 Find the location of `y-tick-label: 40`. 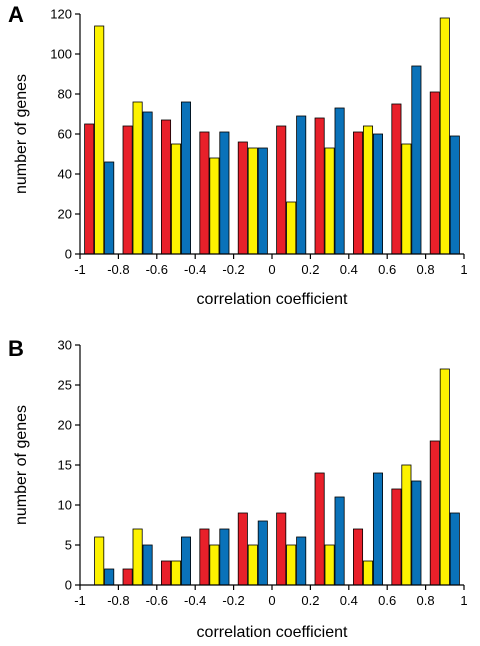

y-tick-label: 40 is located at coordinates (65, 174).